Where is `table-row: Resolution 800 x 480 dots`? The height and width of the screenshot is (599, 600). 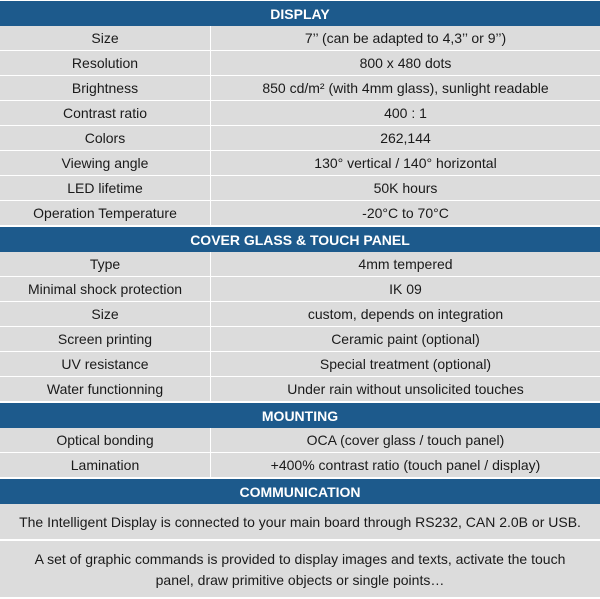 table-row: Resolution 800 x 480 dots is located at coordinates (300, 63).